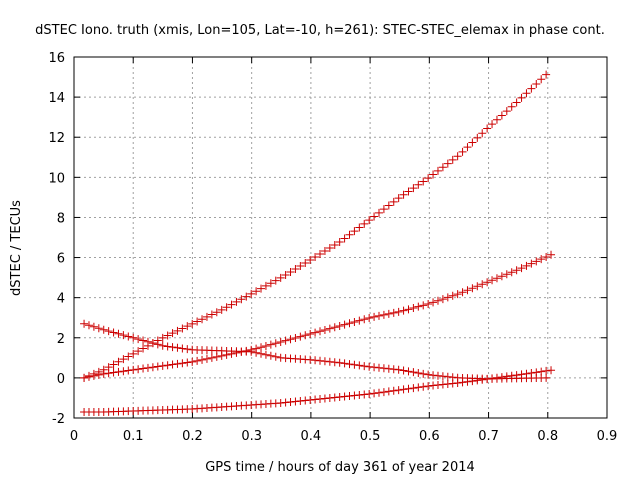 This screenshot has width=640, height=480. I want to click on y-tick-label: 6, so click(61, 259).